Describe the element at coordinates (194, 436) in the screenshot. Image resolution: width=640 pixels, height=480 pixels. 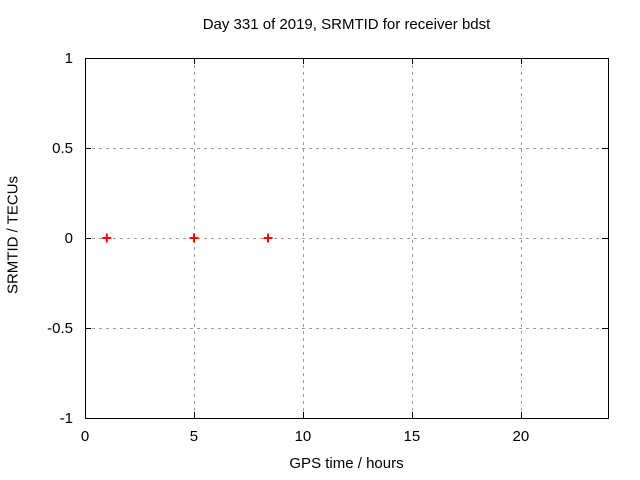
I see `x-tick-label: 5` at that location.